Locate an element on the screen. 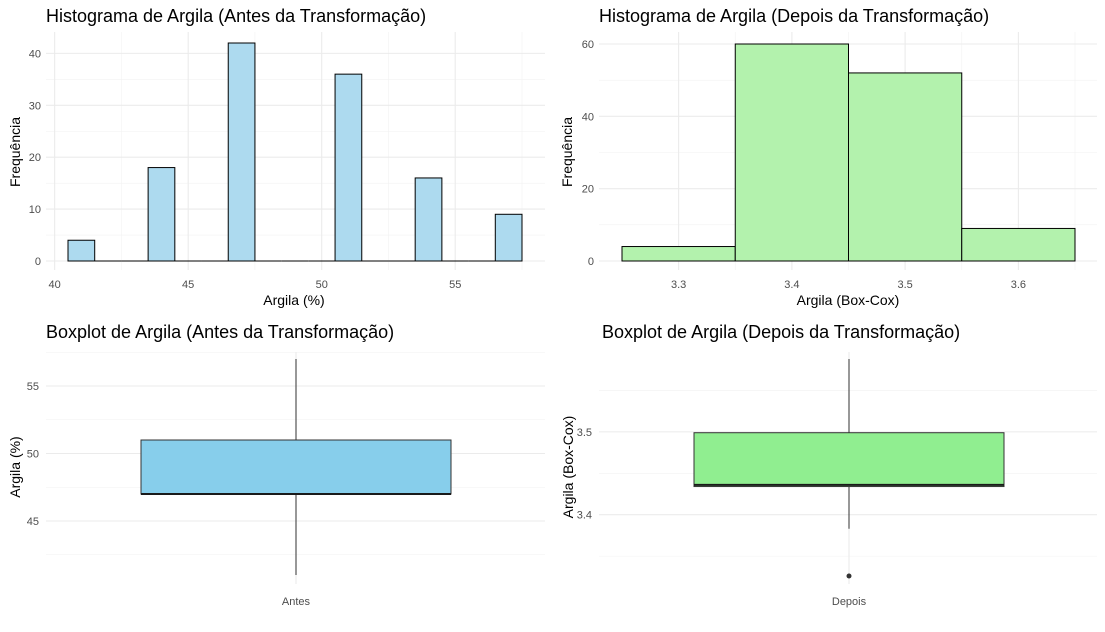  x-axis-title: Argila (Box-Cox) is located at coordinates (848, 300).